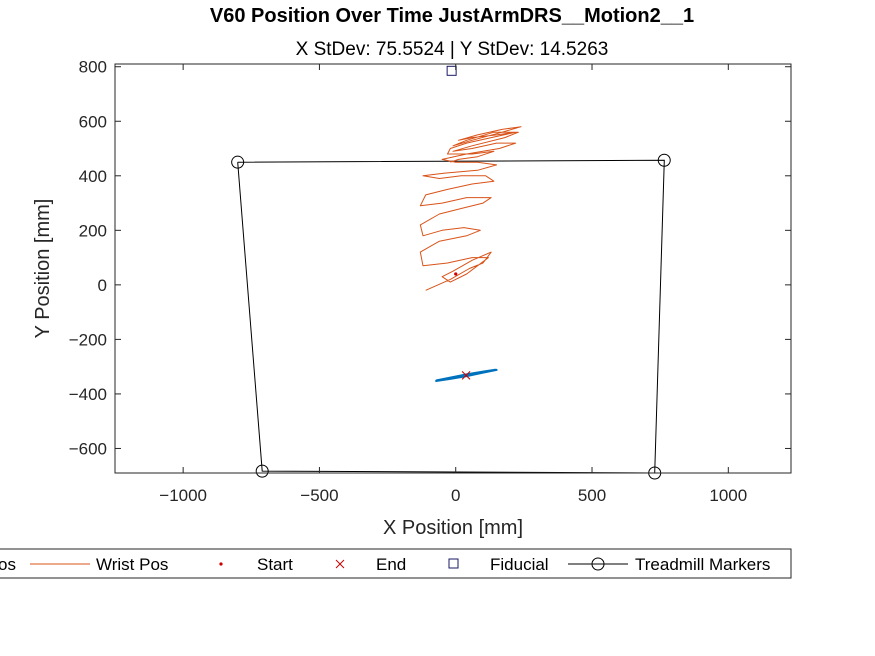 The width and height of the screenshot is (875, 656). Describe the element at coordinates (702, 564) in the screenshot. I see `legend-label-treadmill: Treadmill Markers` at that location.